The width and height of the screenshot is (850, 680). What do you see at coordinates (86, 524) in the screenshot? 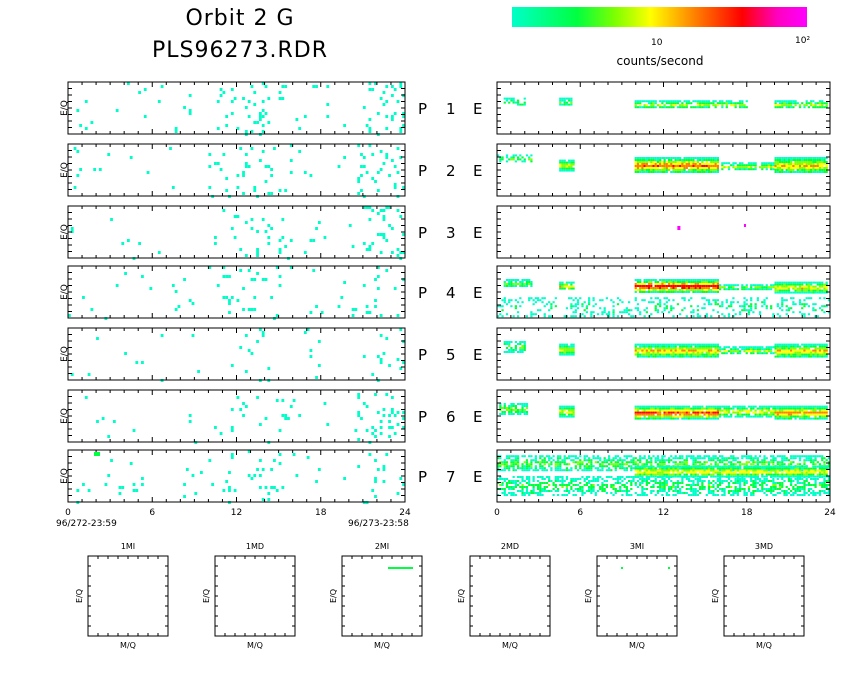
I see `time-start: 96/272-23:59` at bounding box center [86, 524].